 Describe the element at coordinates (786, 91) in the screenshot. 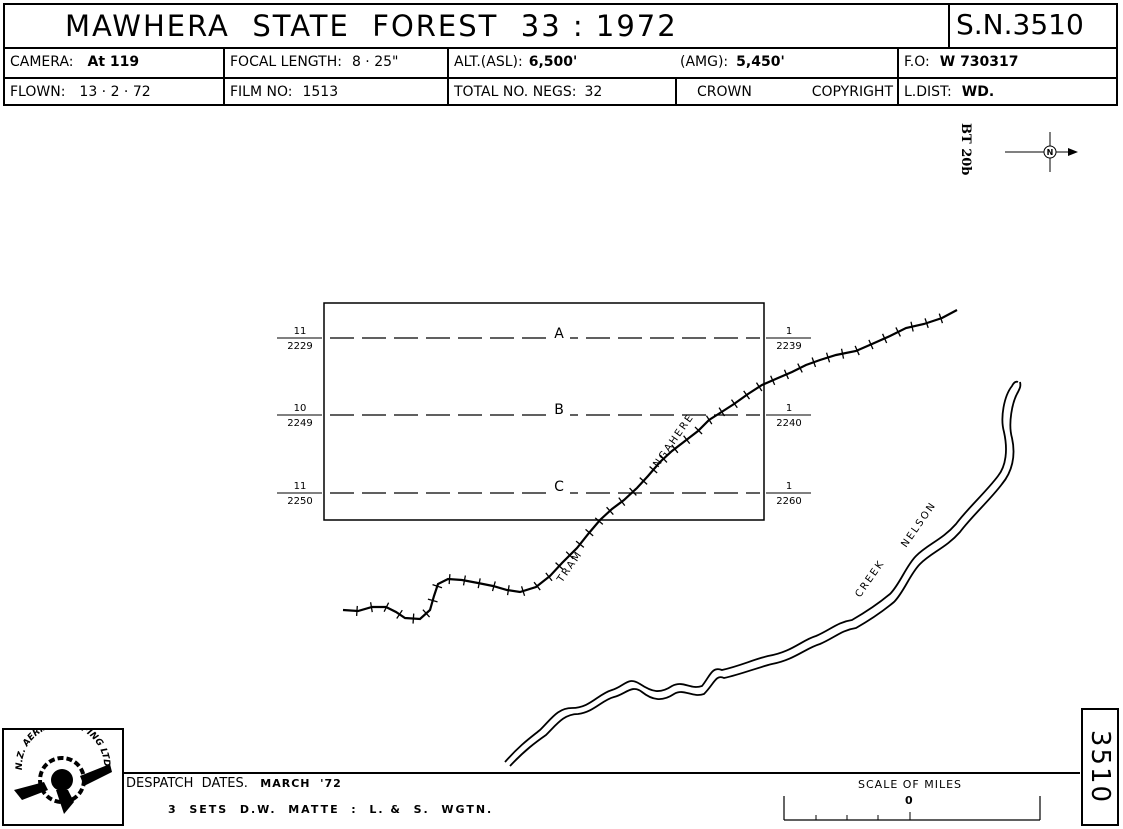

I see `copyright-cell: CROWN COPYRIGHT` at that location.